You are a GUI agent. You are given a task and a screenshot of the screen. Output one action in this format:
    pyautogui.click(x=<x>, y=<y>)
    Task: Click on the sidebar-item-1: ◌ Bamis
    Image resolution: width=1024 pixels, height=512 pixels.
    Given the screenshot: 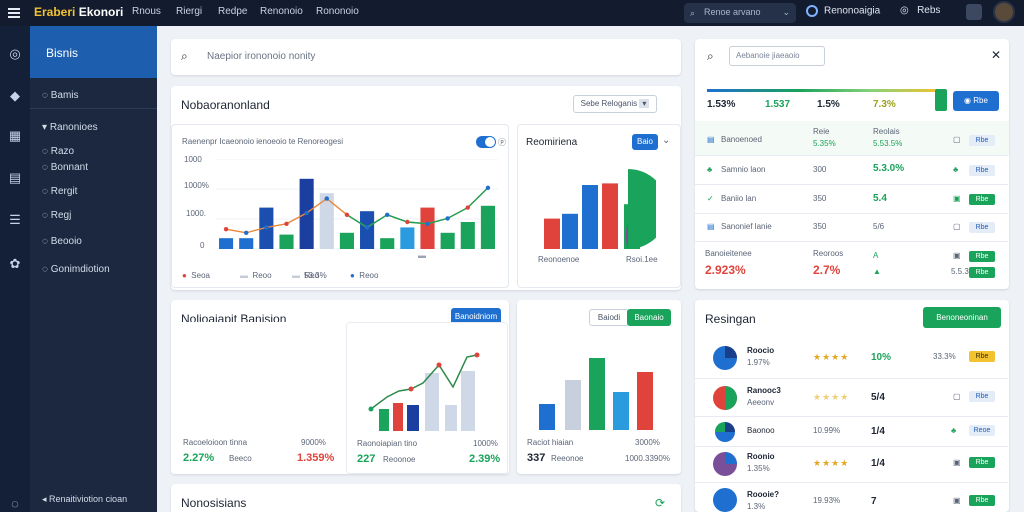 What is the action you would take?
    pyautogui.click(x=60, y=95)
    